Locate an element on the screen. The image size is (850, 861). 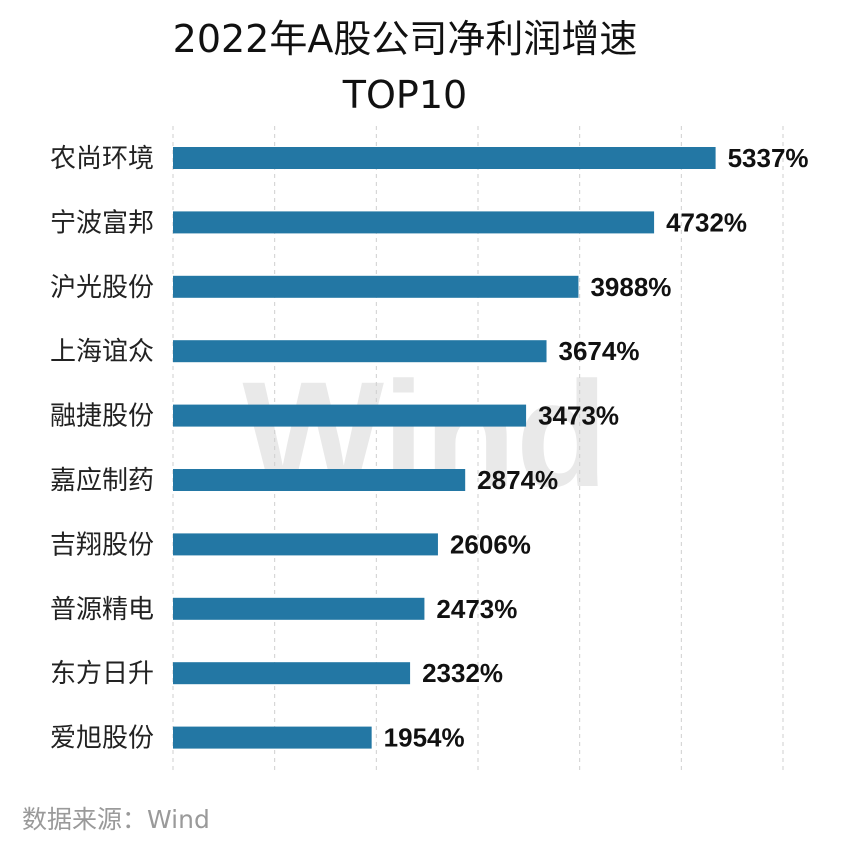
category-label: 农尚环境 is located at coordinates (102, 159).